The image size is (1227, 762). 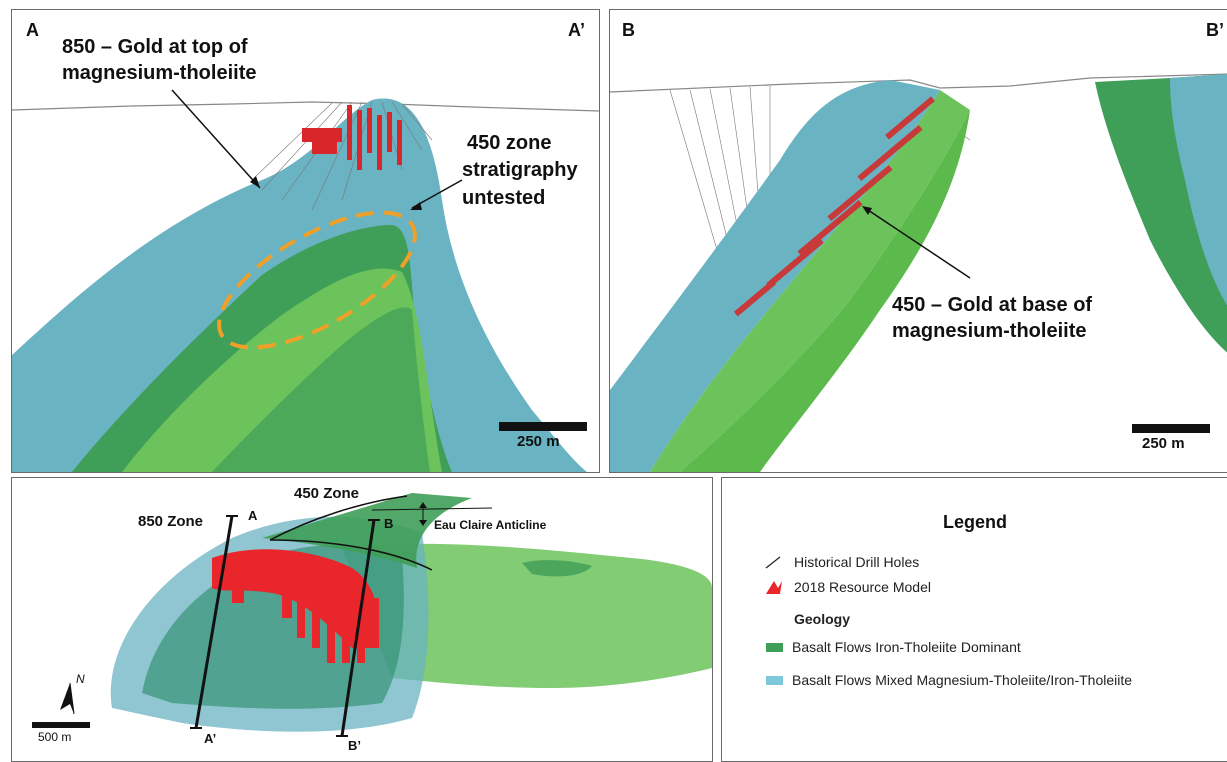 What do you see at coordinates (773, 562) in the screenshot?
I see `drill-hole-line-icon` at bounding box center [773, 562].